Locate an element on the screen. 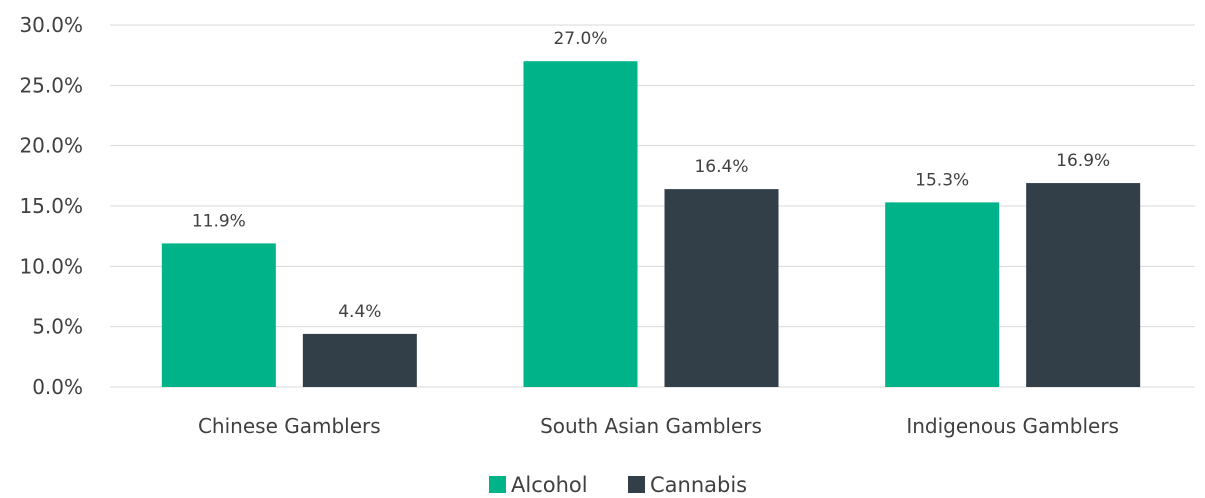 Image resolution: width=1205 pixels, height=498 pixels. x-category-label: Chinese Gamblers is located at coordinates (289, 426).